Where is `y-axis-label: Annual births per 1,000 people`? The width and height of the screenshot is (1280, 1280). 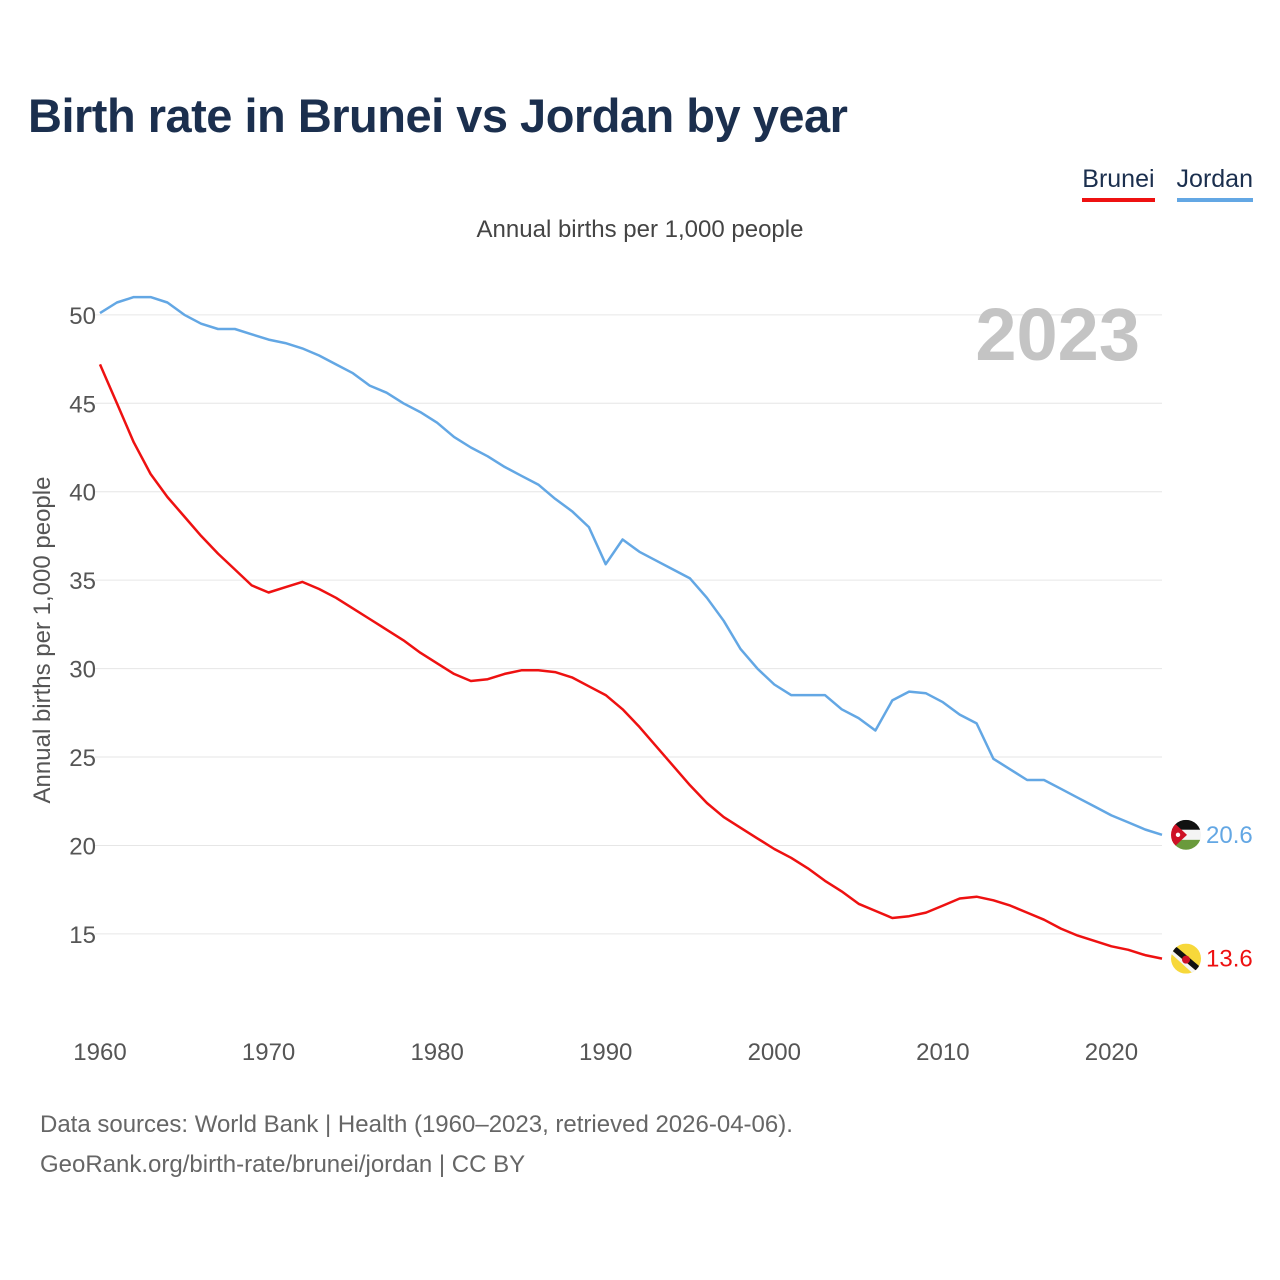
y-axis-label: Annual births per 1,000 people is located at coordinates (42, 640).